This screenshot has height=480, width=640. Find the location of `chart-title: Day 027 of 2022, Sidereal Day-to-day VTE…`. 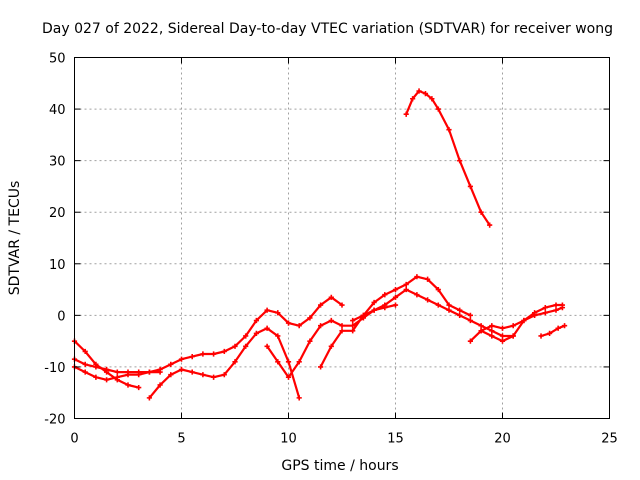

chart-title: Day 027 of 2022, Sidereal Day-to-day VTE… is located at coordinates (327, 29).